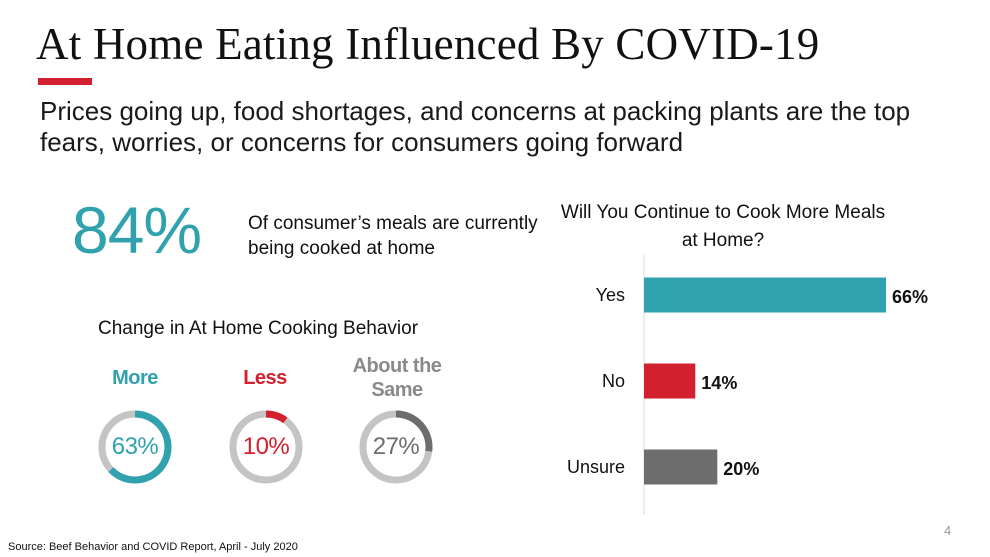 The image size is (990, 557). Describe the element at coordinates (681, 467) in the screenshot. I see `bar-unsure` at that location.